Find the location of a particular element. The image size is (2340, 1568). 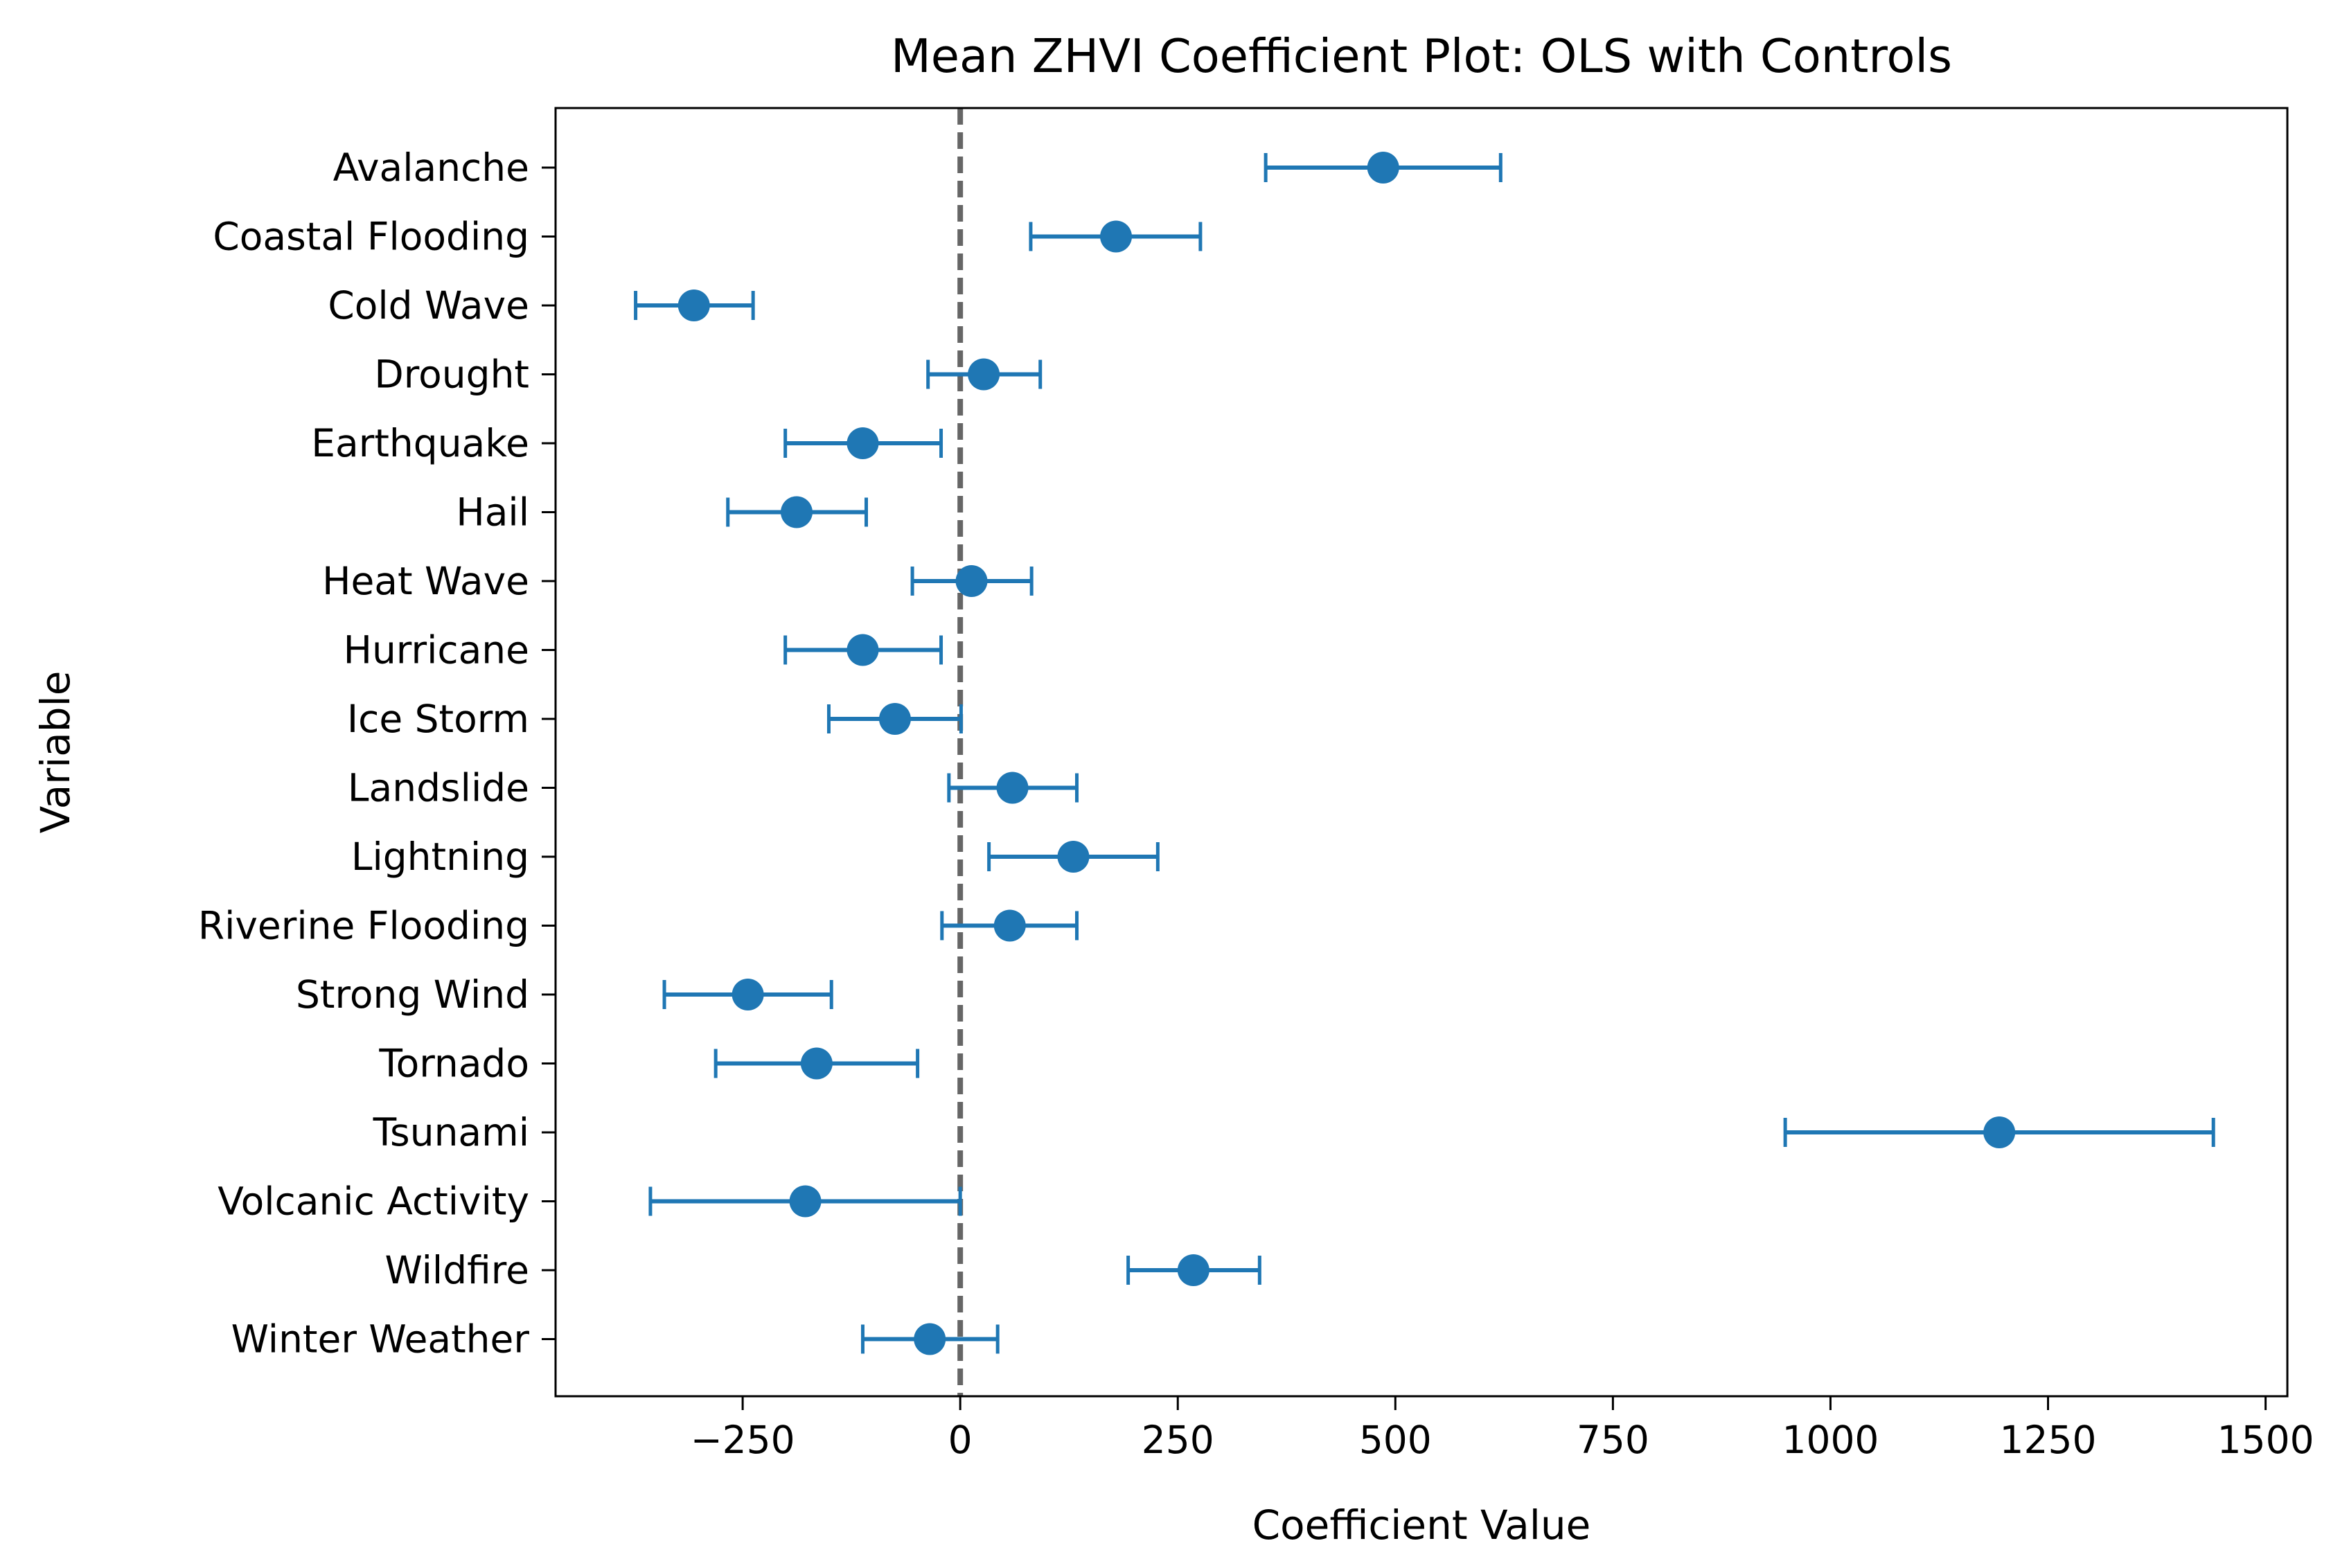

x-tick-label: 500 is located at coordinates (1395, 1440).